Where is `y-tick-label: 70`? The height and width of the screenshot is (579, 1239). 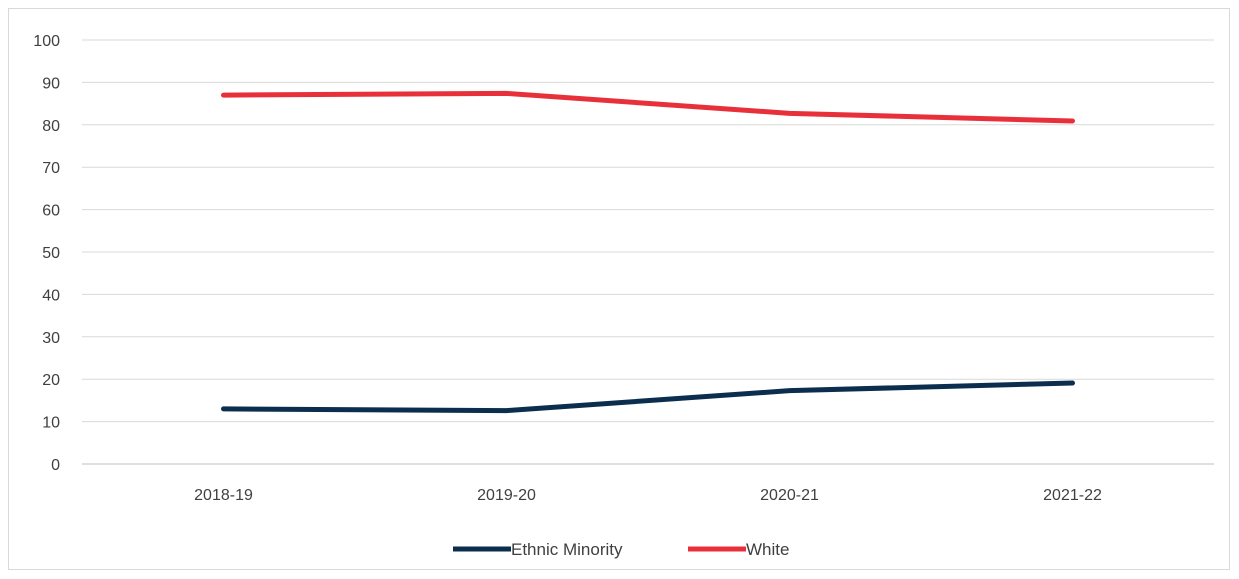
y-tick-label: 70 is located at coordinates (51, 168).